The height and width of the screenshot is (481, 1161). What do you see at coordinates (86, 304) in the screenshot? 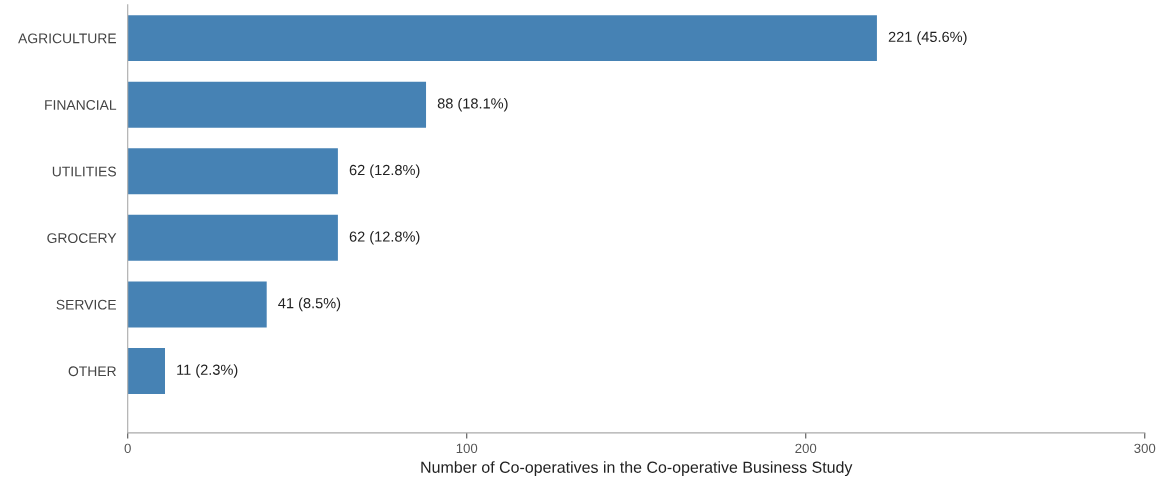
I see `y-tick-label: SERVICE` at bounding box center [86, 304].